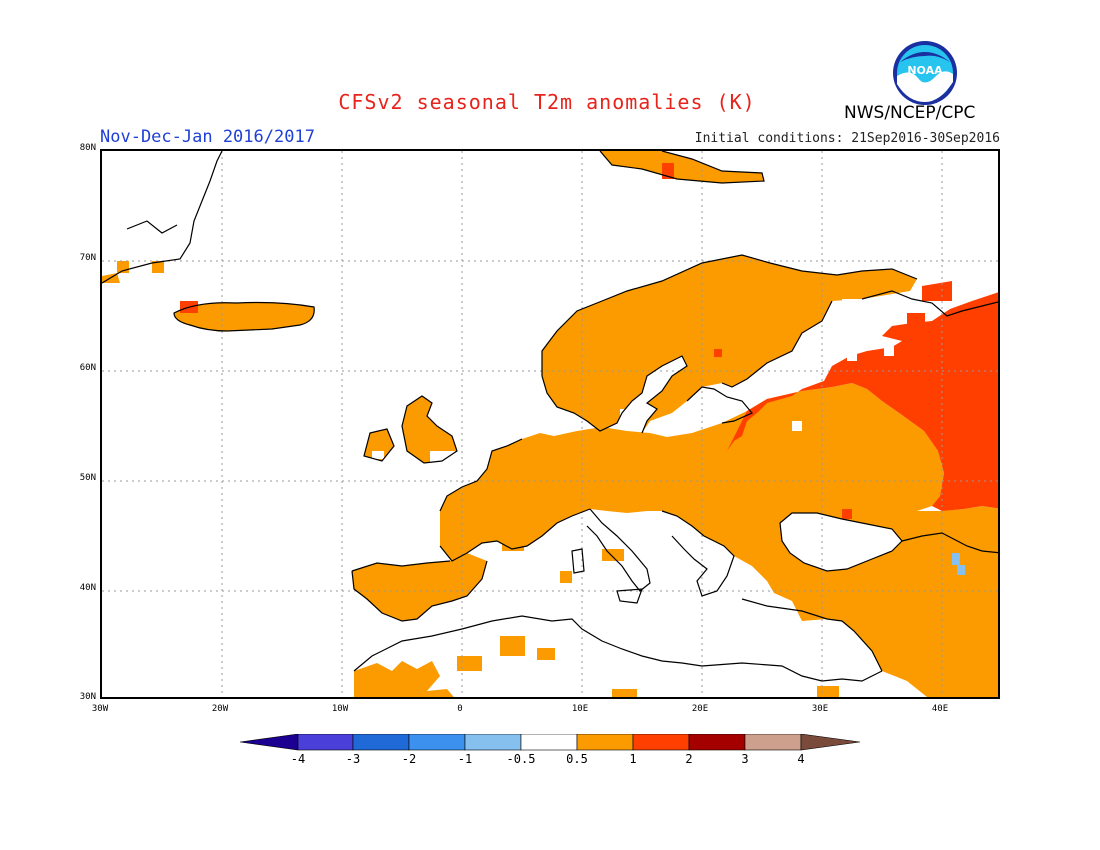  Describe the element at coordinates (700, 709) in the screenshot. I see `lon-tick-20e: 20E` at that location.